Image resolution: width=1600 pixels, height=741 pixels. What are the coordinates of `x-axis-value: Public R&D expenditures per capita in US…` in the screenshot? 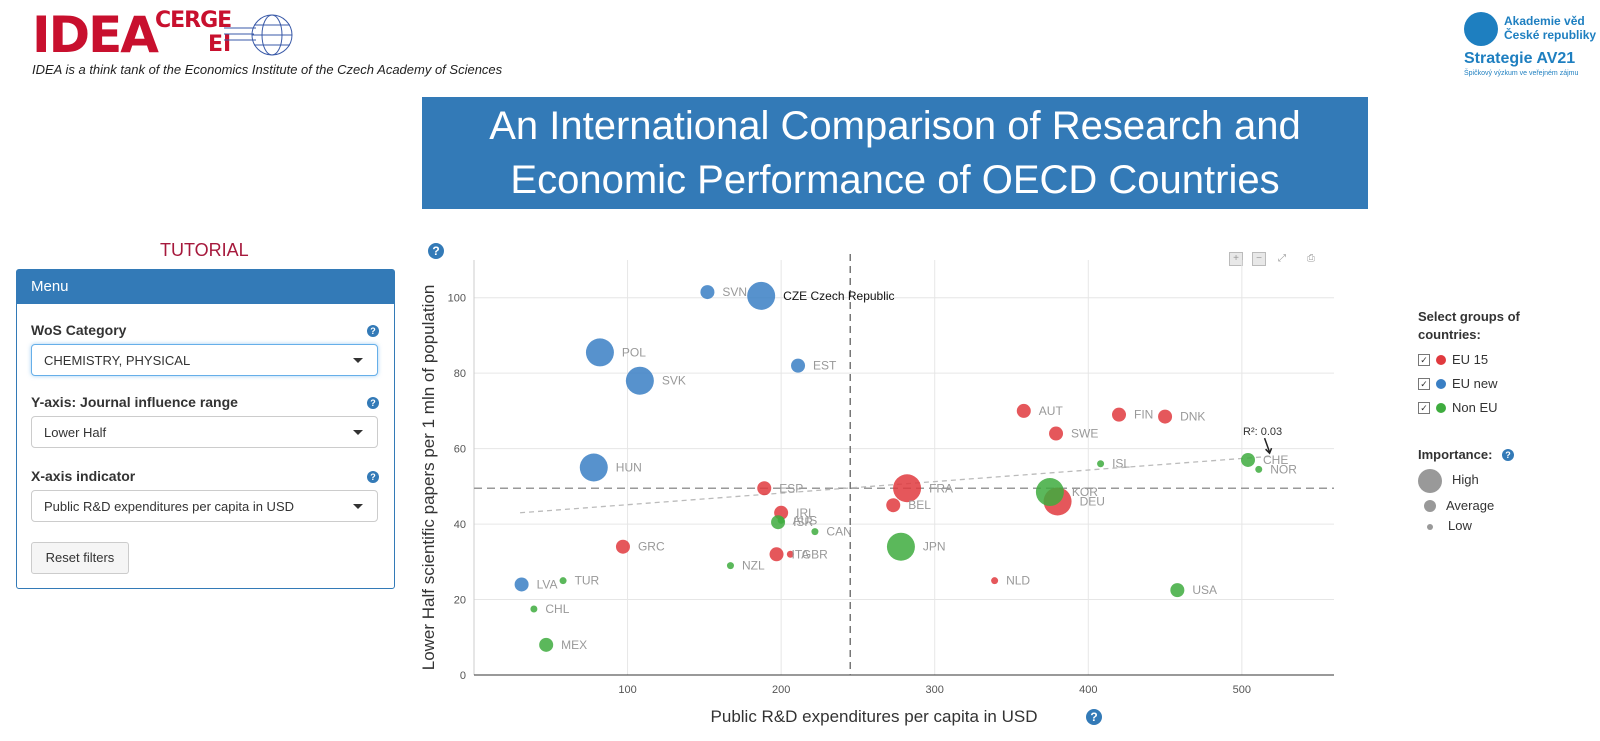 It's located at (169, 506).